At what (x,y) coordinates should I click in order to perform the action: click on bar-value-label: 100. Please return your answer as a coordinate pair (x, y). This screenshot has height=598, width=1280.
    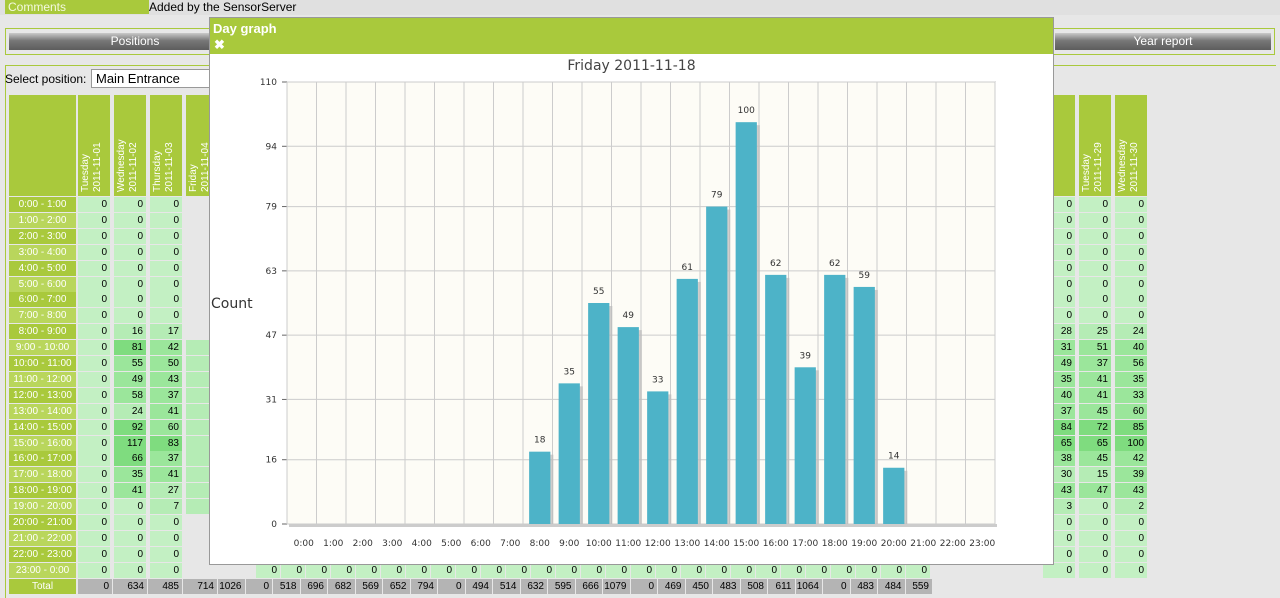
    Looking at the image, I should click on (746, 111).